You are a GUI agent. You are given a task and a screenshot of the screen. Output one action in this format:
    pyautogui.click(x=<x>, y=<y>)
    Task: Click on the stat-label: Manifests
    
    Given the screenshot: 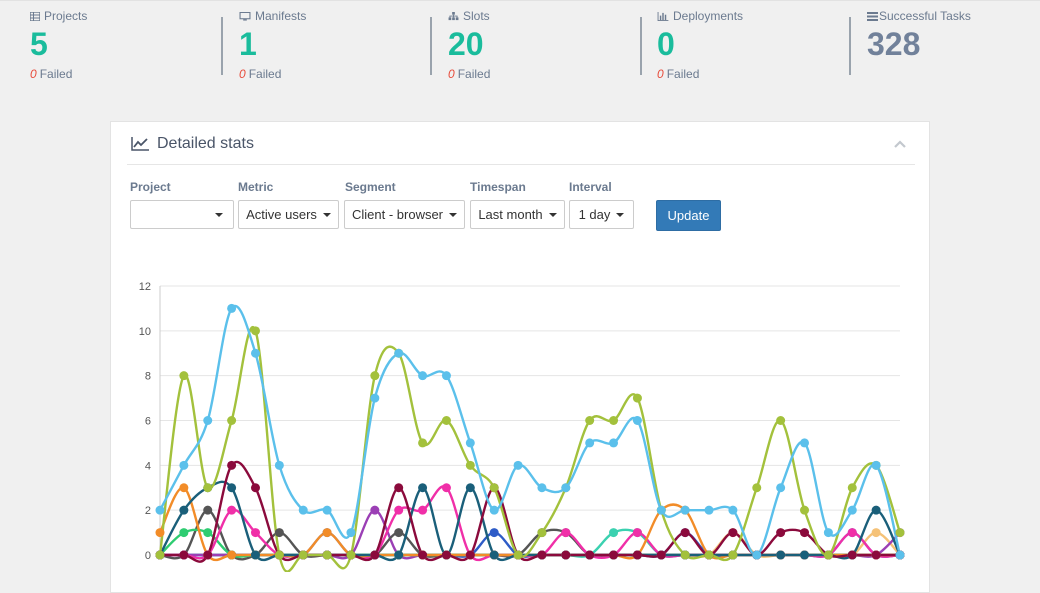 What is the action you would take?
    pyautogui.click(x=281, y=16)
    